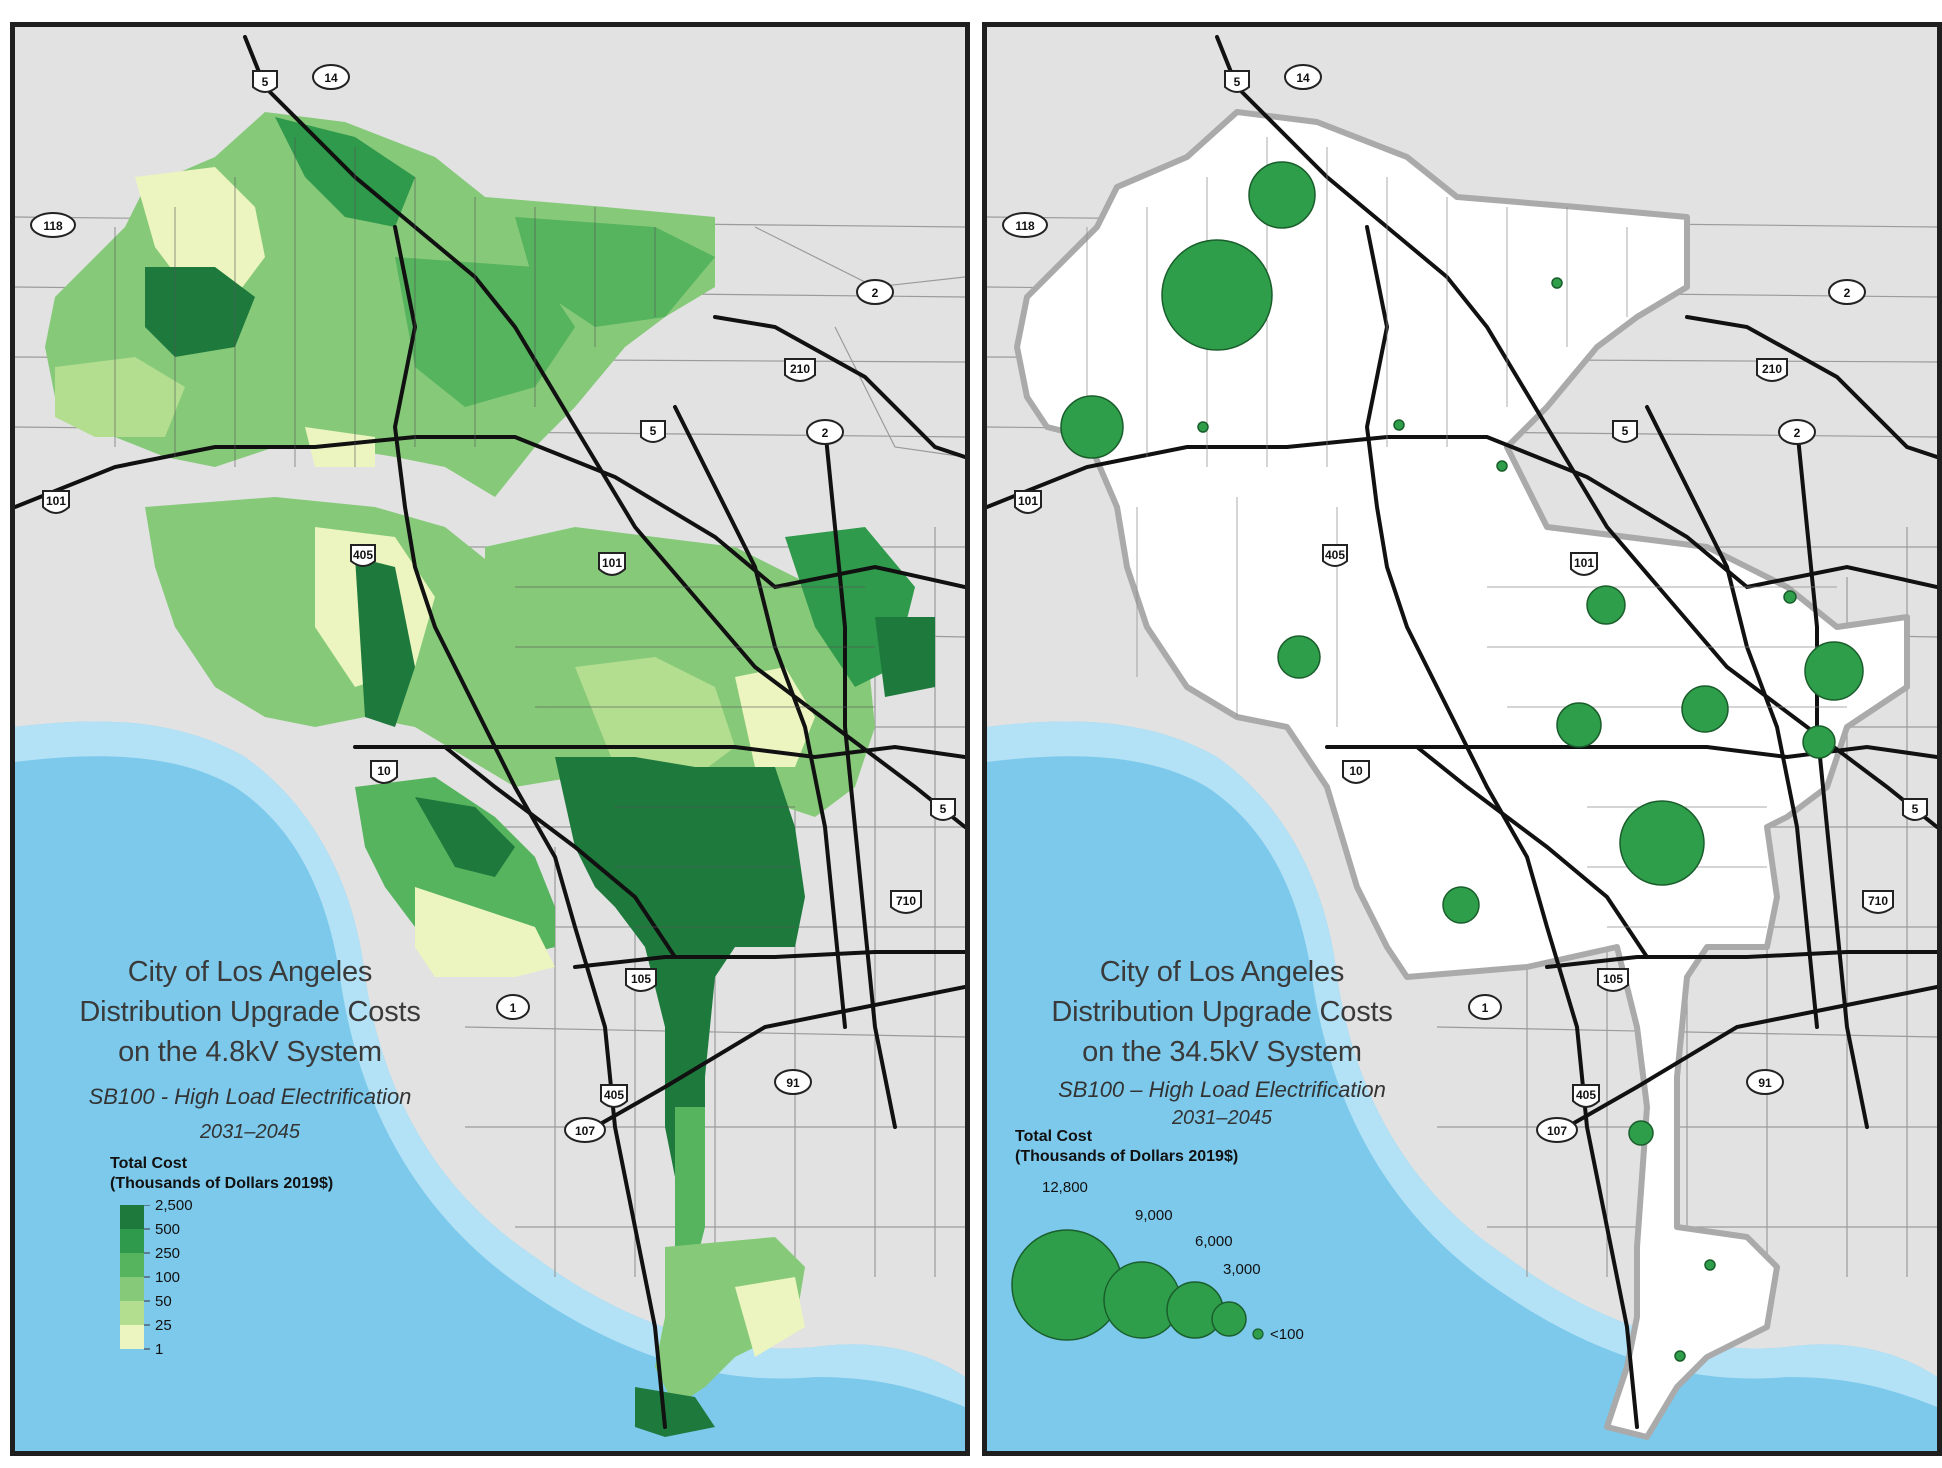 The width and height of the screenshot is (1942, 1468). Describe the element at coordinates (163, 1301) in the screenshot. I see `legend-break-50: 50` at that location.